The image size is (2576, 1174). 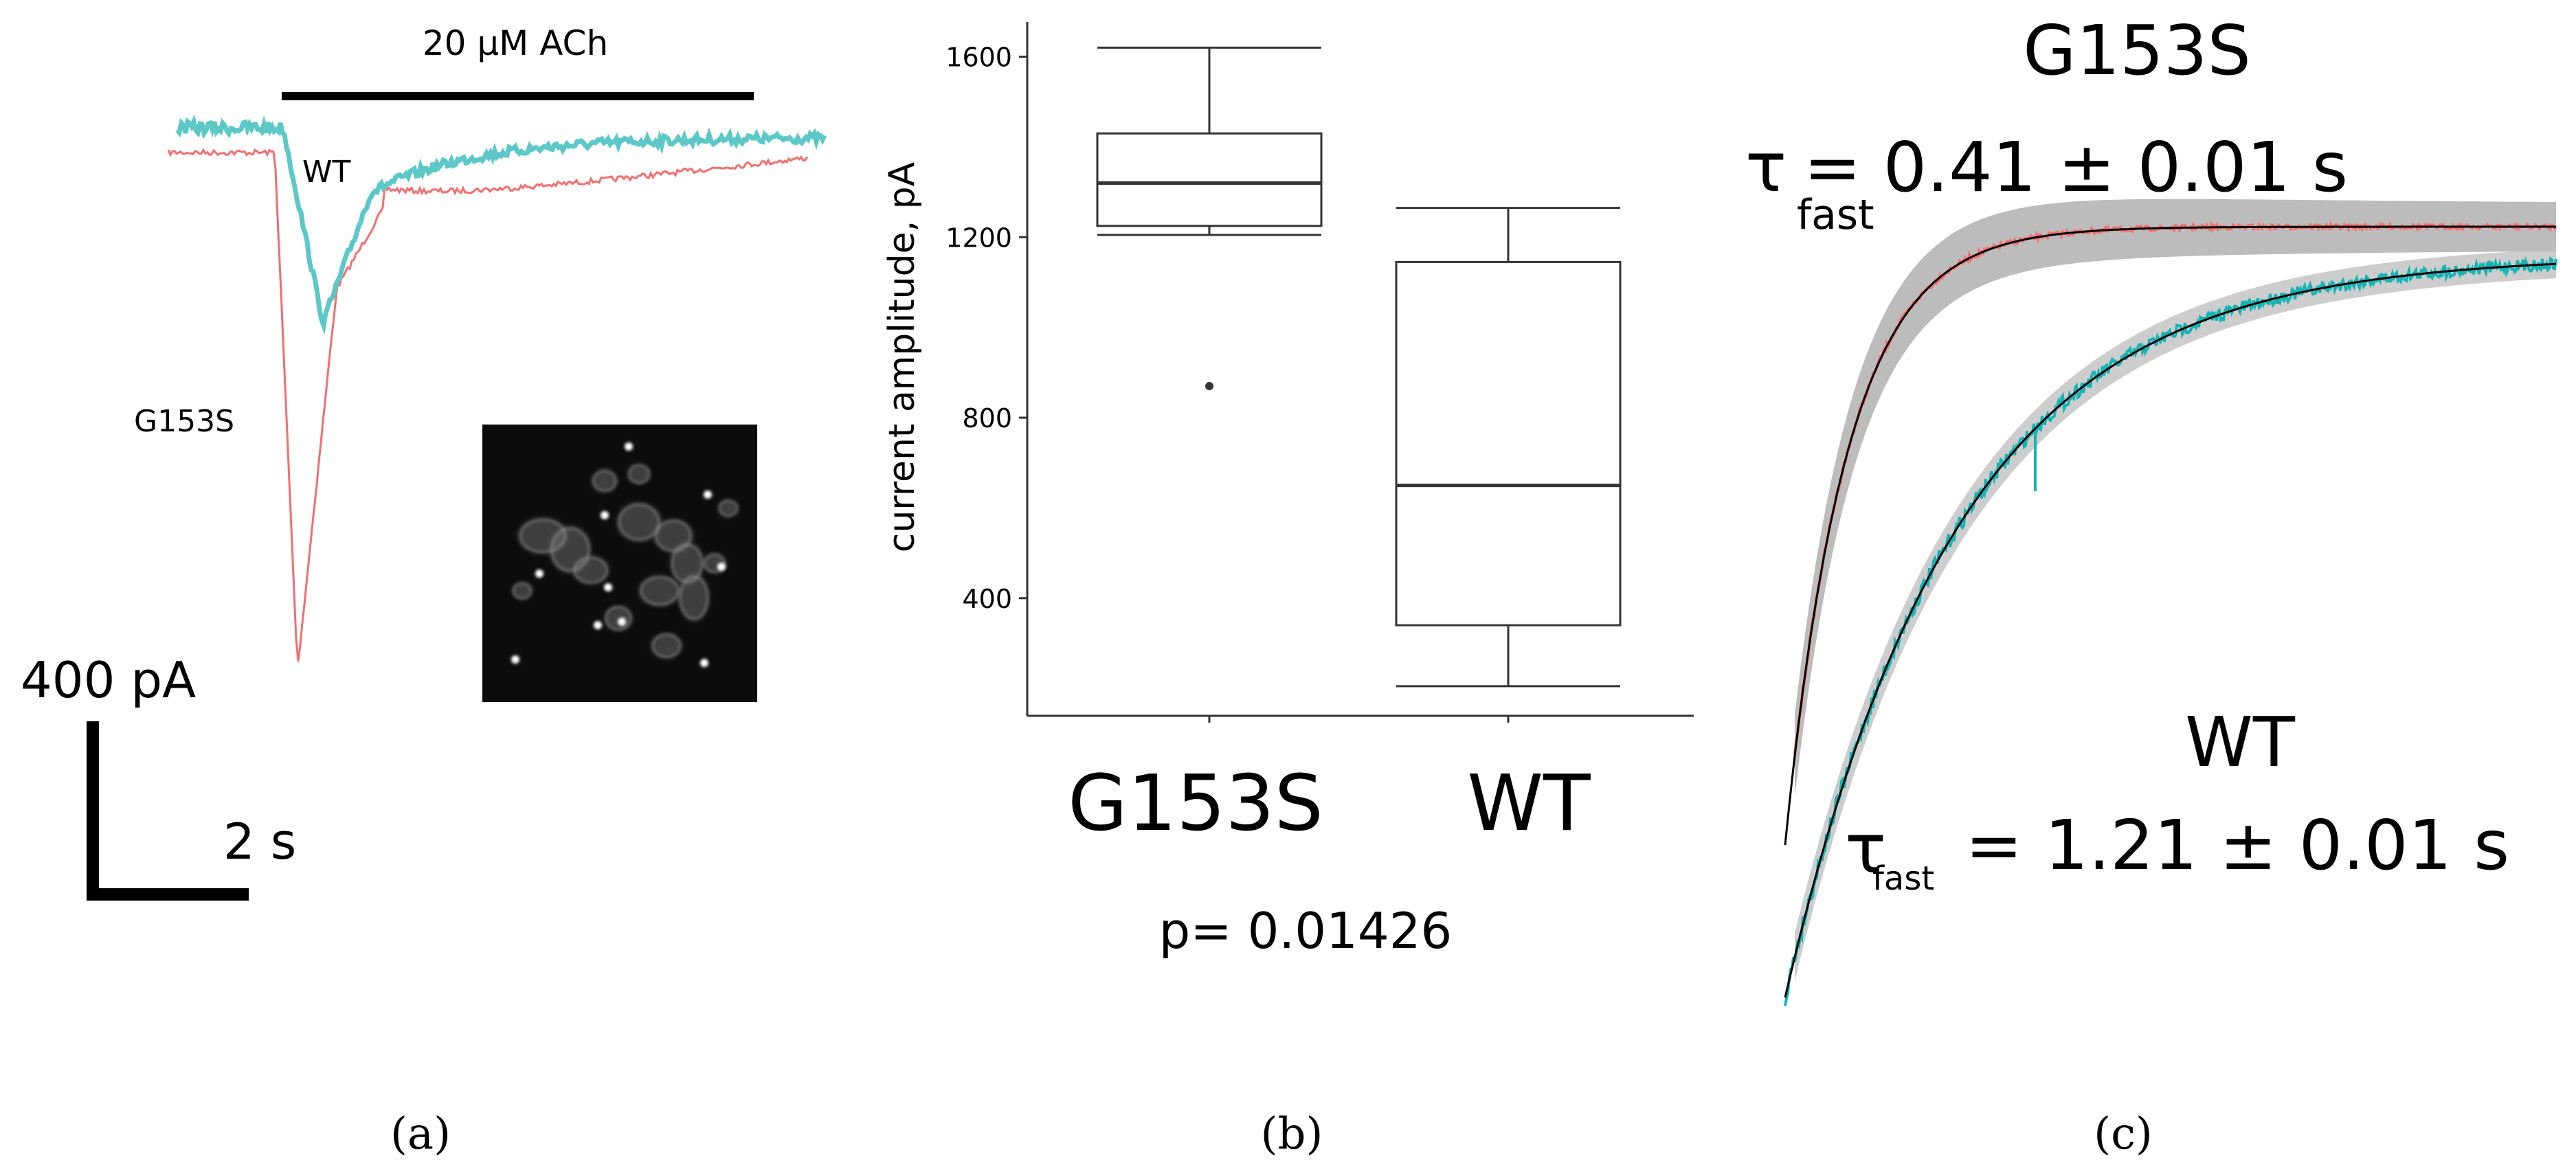 I want to click on caption-b: (b), so click(x=1292, y=1134).